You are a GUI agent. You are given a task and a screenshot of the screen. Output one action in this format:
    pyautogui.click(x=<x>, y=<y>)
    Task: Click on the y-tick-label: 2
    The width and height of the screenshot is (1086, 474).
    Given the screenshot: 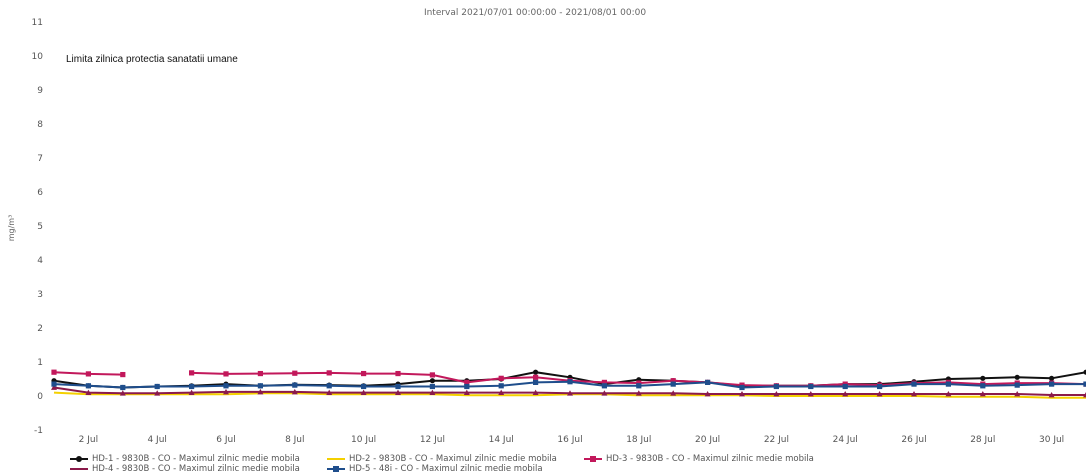 What is the action you would take?
    pyautogui.click(x=40, y=329)
    